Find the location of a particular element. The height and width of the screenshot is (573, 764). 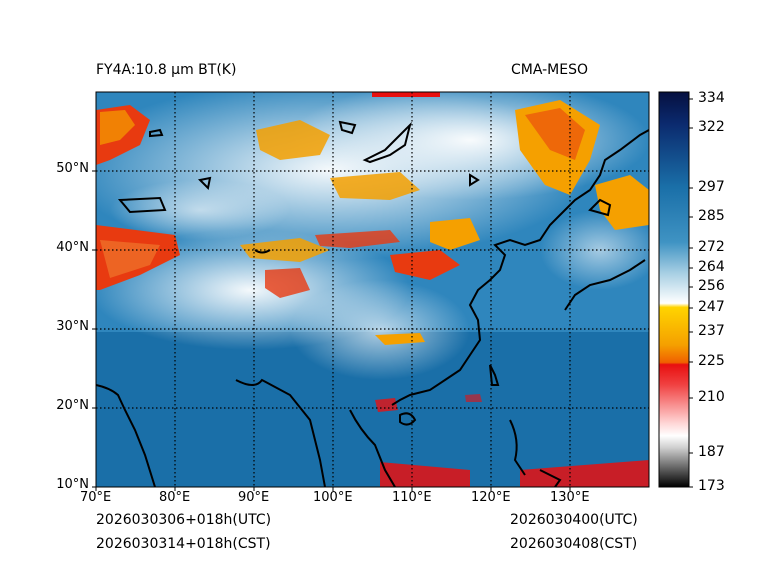

colorbar-tick-label: 247 is located at coordinates (711, 307).